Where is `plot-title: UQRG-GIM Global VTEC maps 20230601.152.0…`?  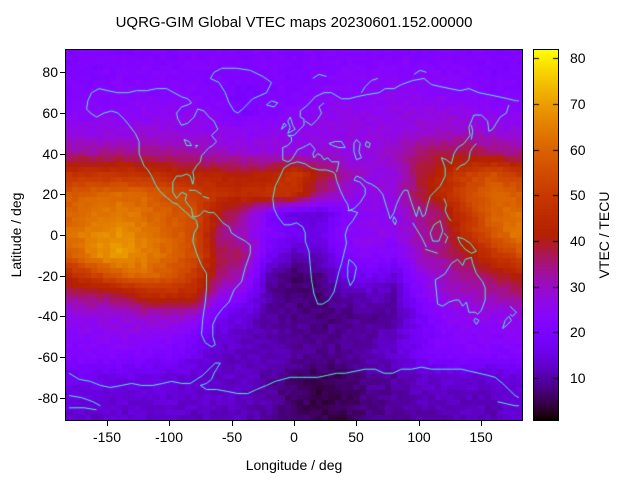 plot-title: UQRG-GIM Global VTEC maps 20230601.152.0… is located at coordinates (294, 22).